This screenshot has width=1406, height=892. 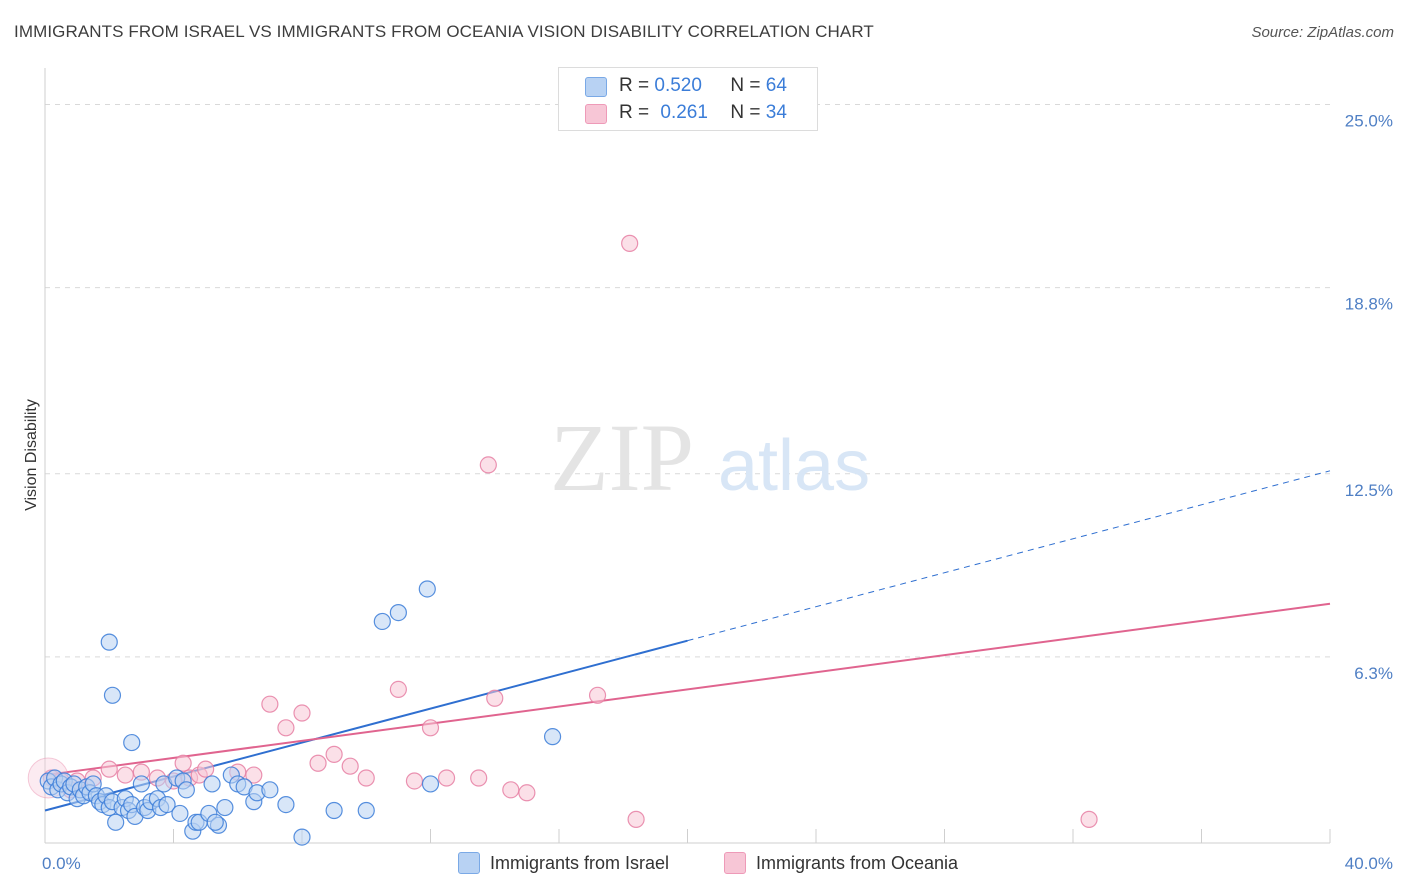 I want to click on israel-points, so click(x=300, y=713).